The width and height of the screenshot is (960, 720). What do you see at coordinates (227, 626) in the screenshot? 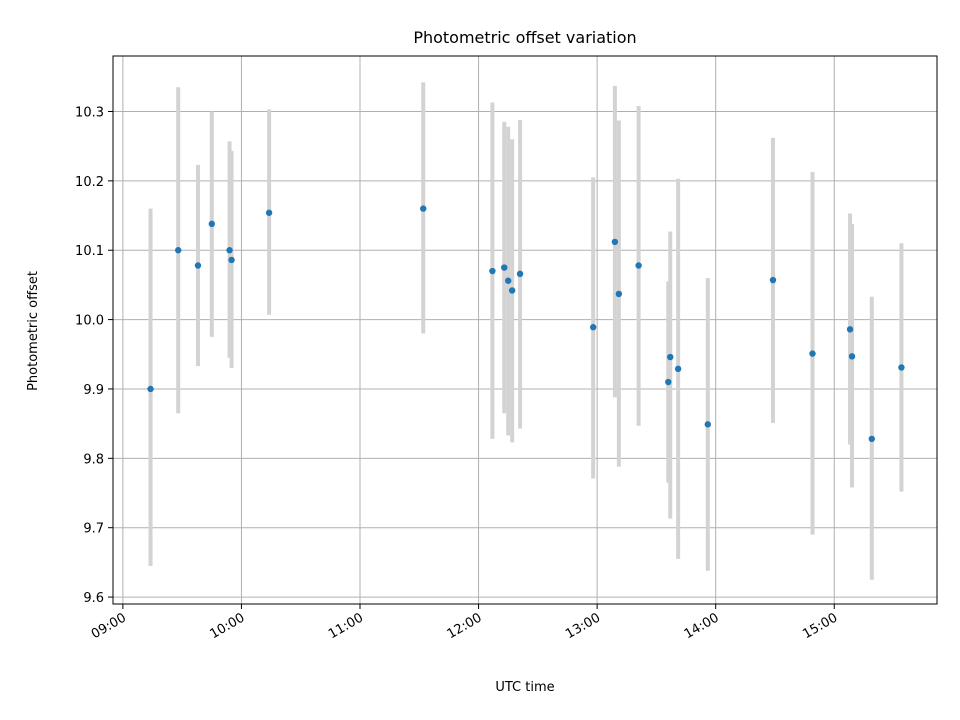
I see `x-tick-label: 10:00` at bounding box center [227, 626].